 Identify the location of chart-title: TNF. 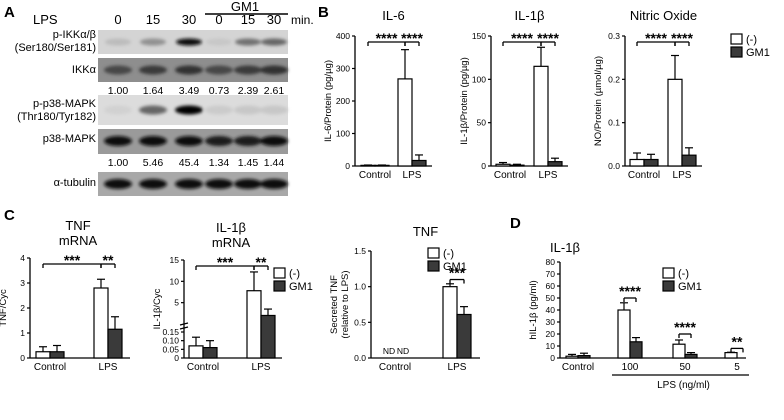
(425, 231).